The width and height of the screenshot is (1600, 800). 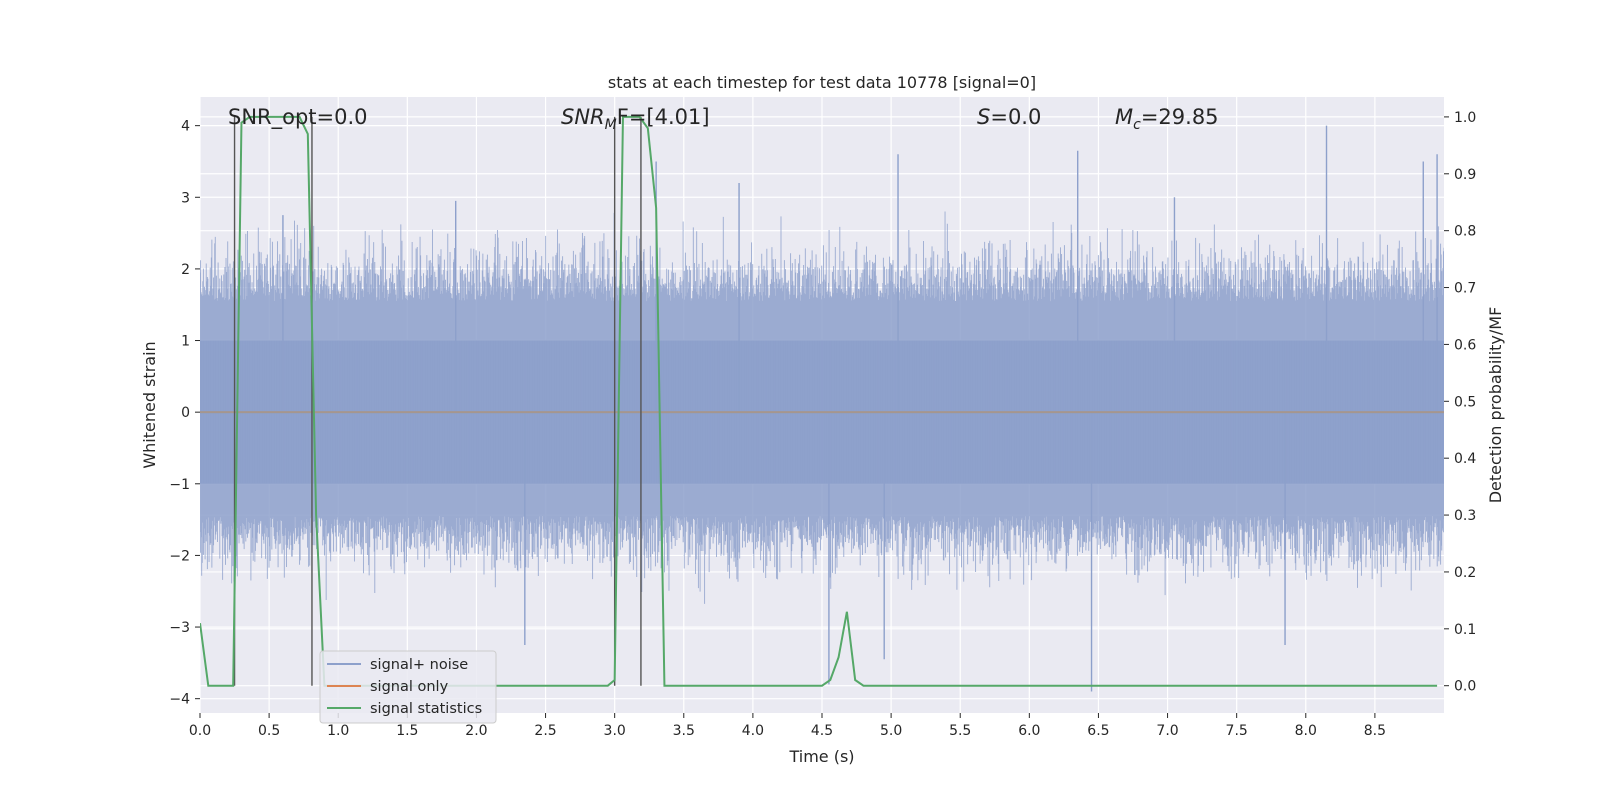 I want to click on y-tick-label-6: −2, so click(x=179, y=556).